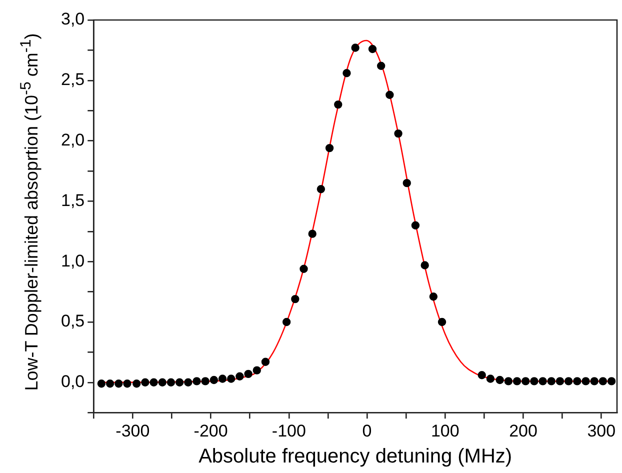 This screenshot has width=622, height=473. Describe the element at coordinates (72, 19) in the screenshot. I see `y-tick-label: 3,0` at that location.